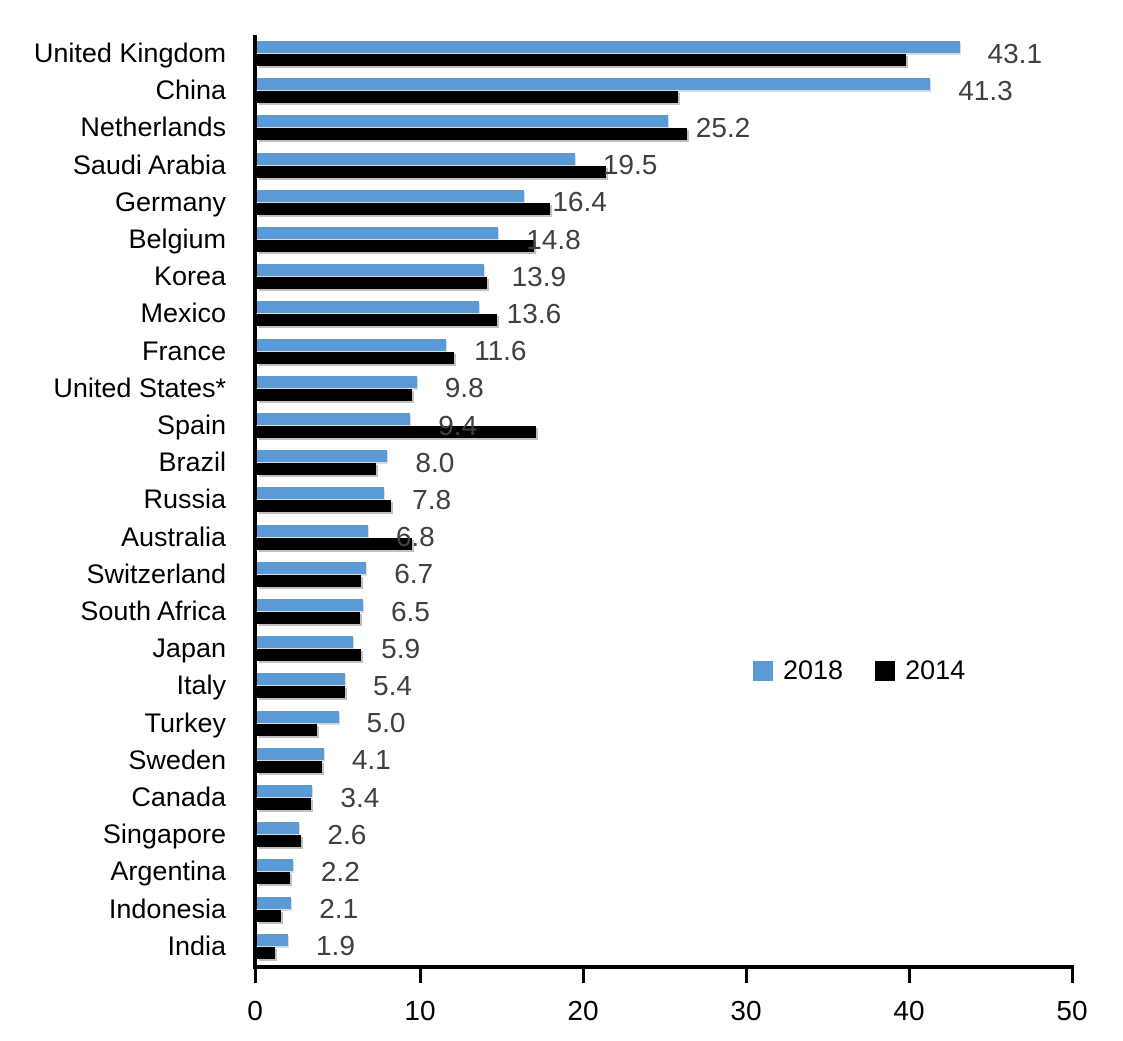 The width and height of the screenshot is (1123, 1041). What do you see at coordinates (630, 165) in the screenshot?
I see `value-label: 19.5` at bounding box center [630, 165].